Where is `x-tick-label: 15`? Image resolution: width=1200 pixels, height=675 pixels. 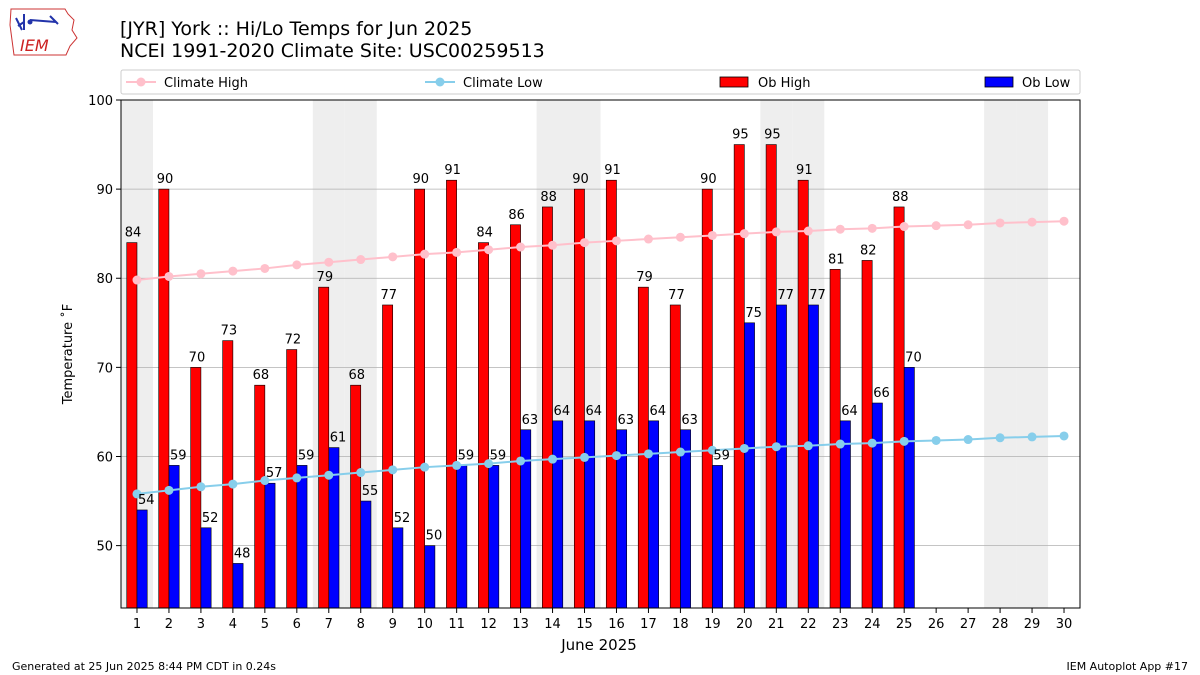
x-tick-label: 15 is located at coordinates (584, 624).